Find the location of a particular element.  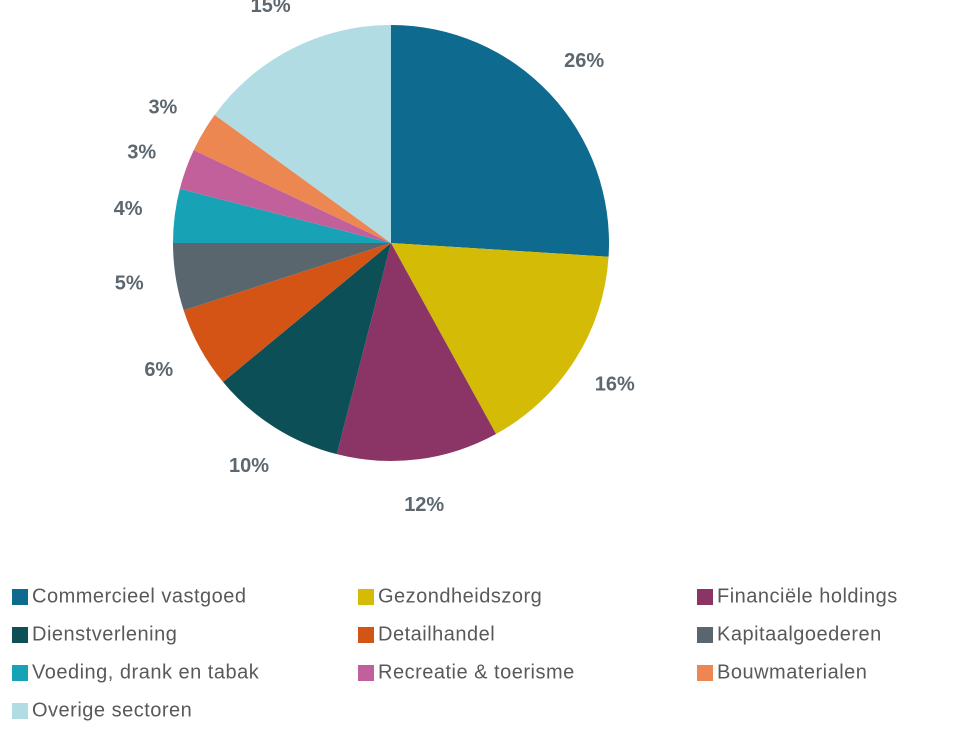

data-label: 16% is located at coordinates (615, 384).